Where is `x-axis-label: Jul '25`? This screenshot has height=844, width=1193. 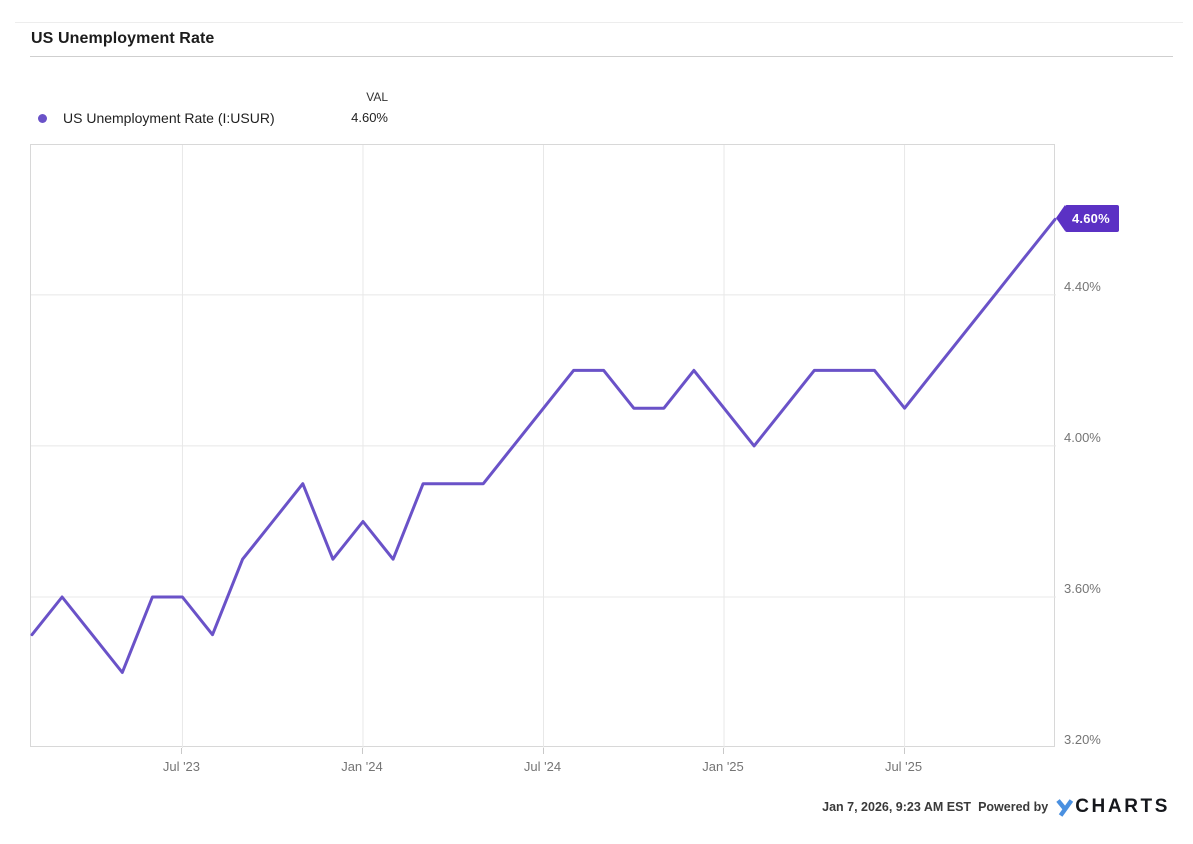
x-axis-label: Jul '25 is located at coordinates (903, 766).